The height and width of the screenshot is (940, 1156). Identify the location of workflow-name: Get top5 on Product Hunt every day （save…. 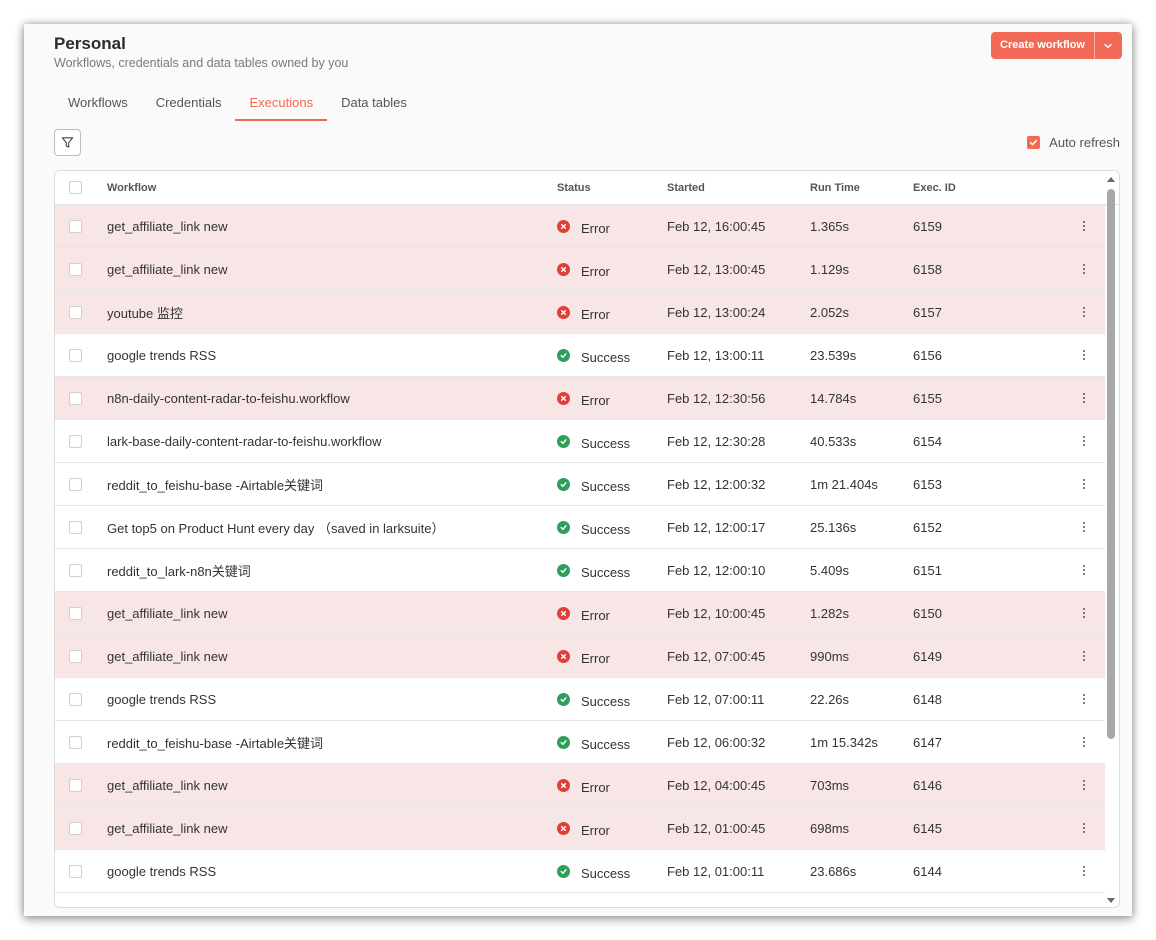
(276, 528).